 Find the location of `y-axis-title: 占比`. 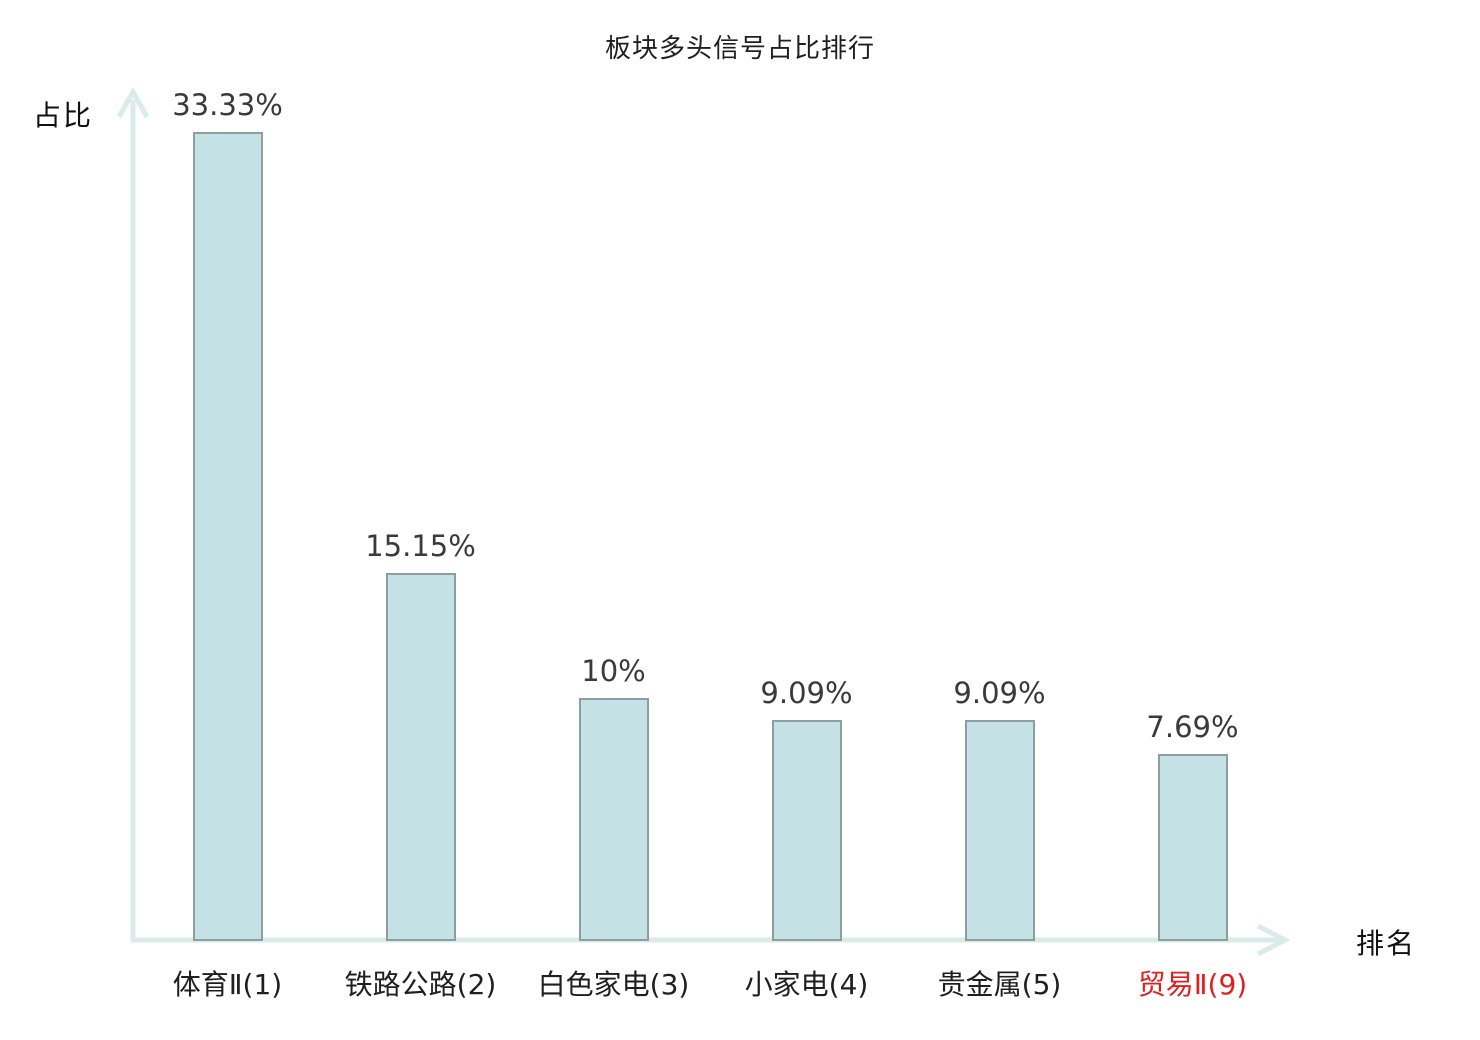

y-axis-title: 占比 is located at coordinates (63, 115).